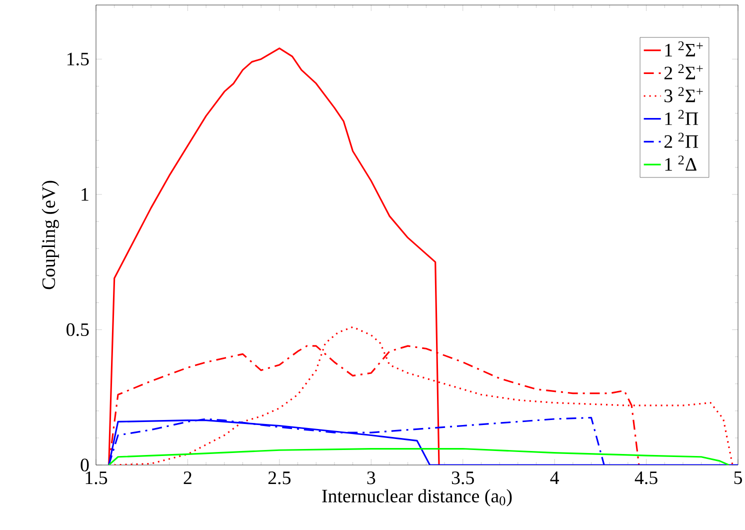  I want to click on y-axis-title: Coupling (eV), so click(50, 235).